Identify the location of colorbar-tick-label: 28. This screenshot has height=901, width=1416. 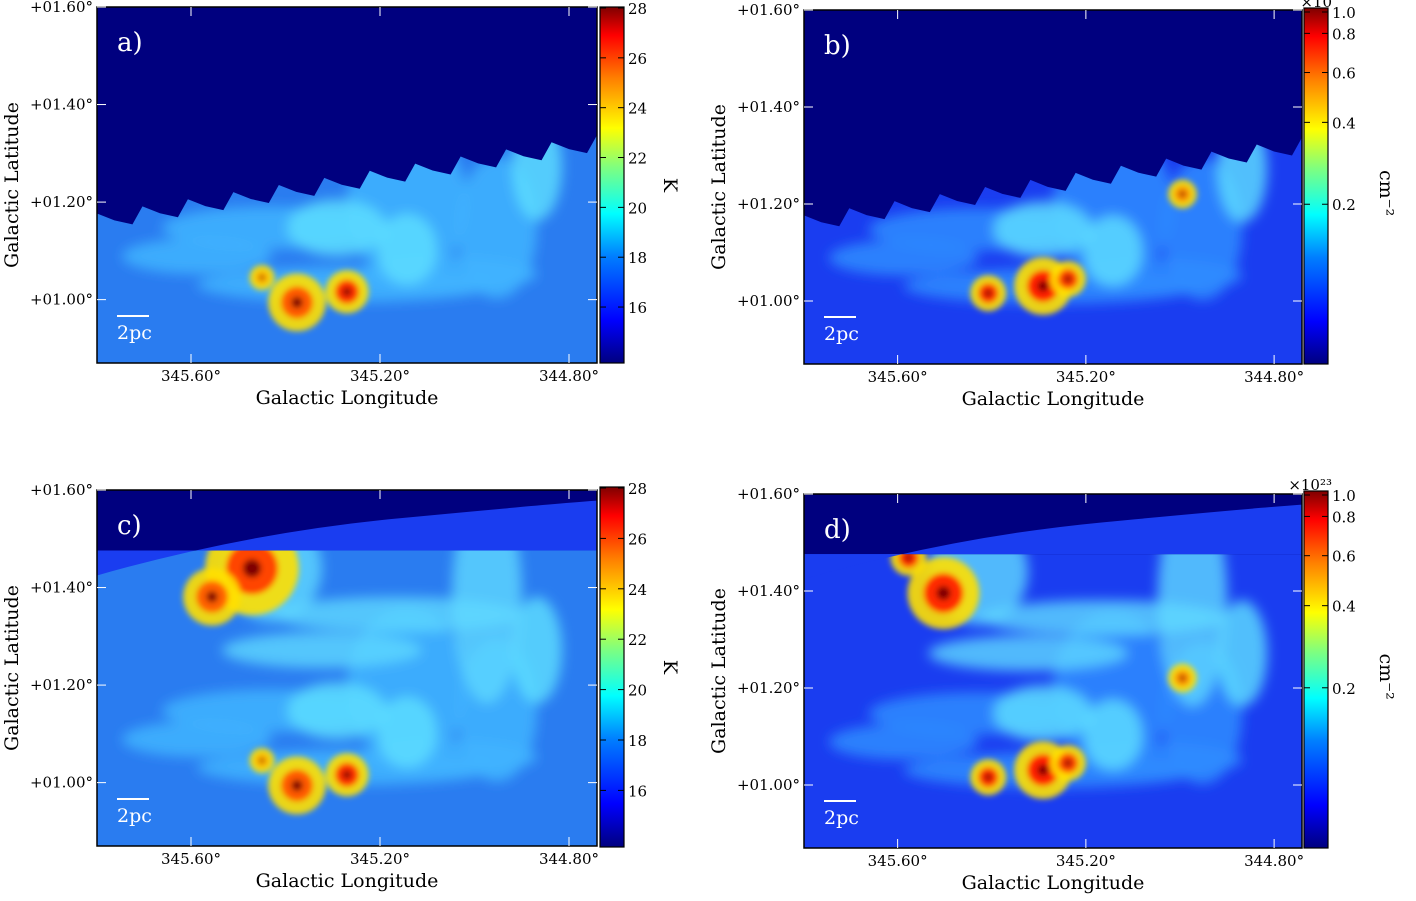
(637, 9).